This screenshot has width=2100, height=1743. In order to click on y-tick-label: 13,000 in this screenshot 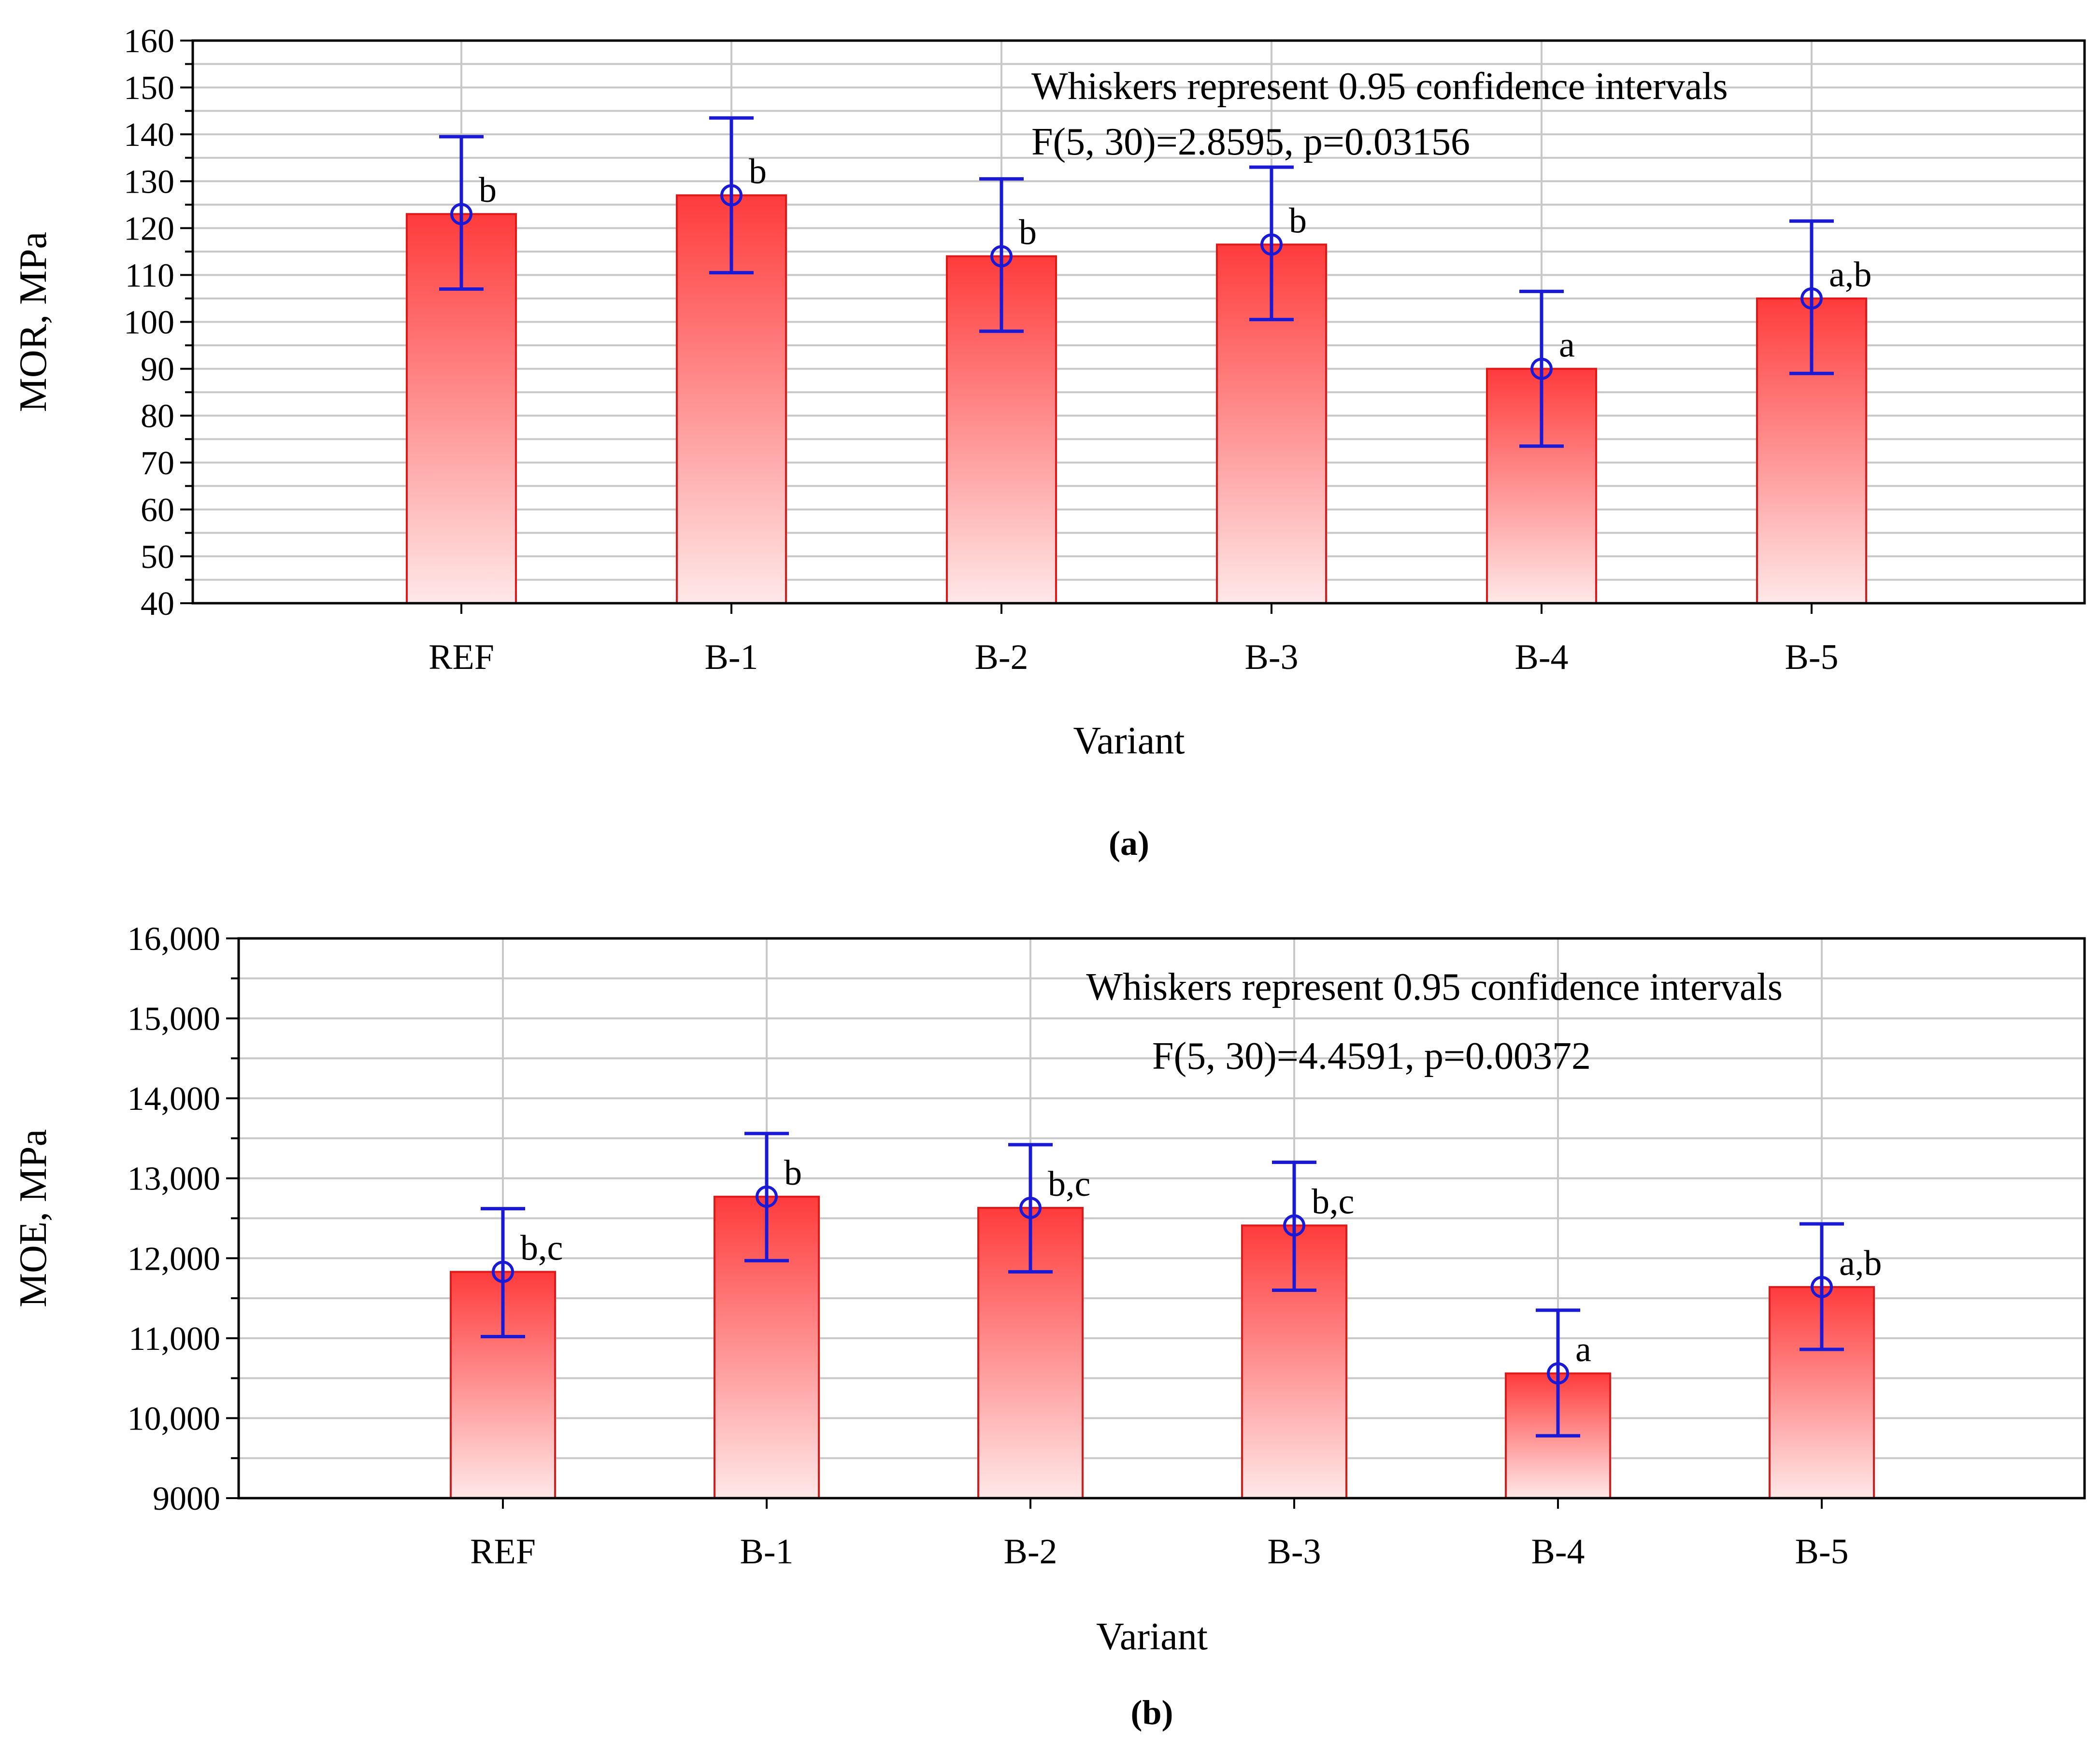, I will do `click(174, 1179)`.